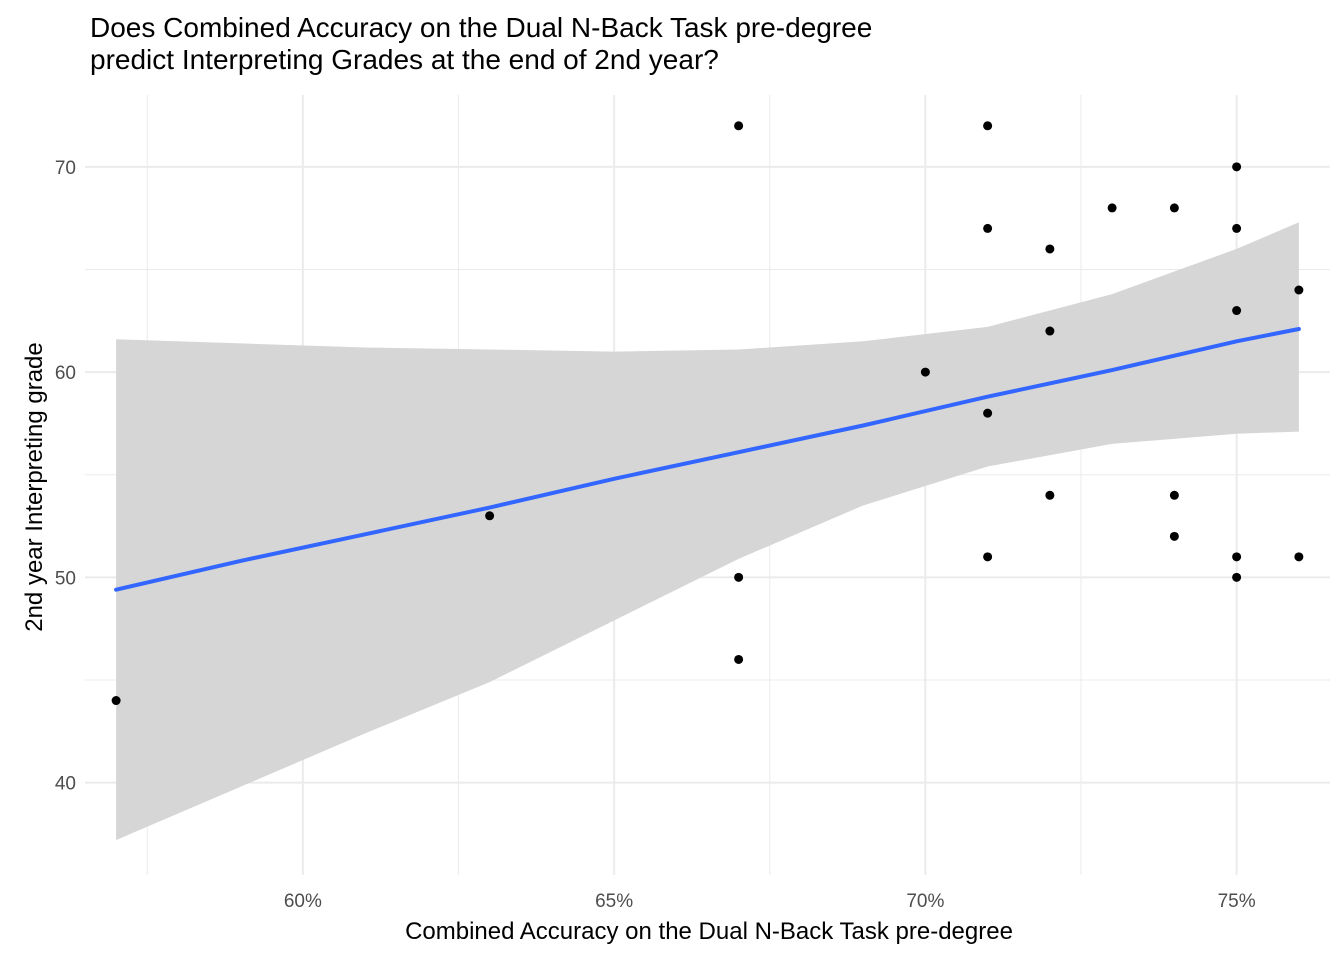  I want to click on y-tick-label: 40, so click(65, 784).